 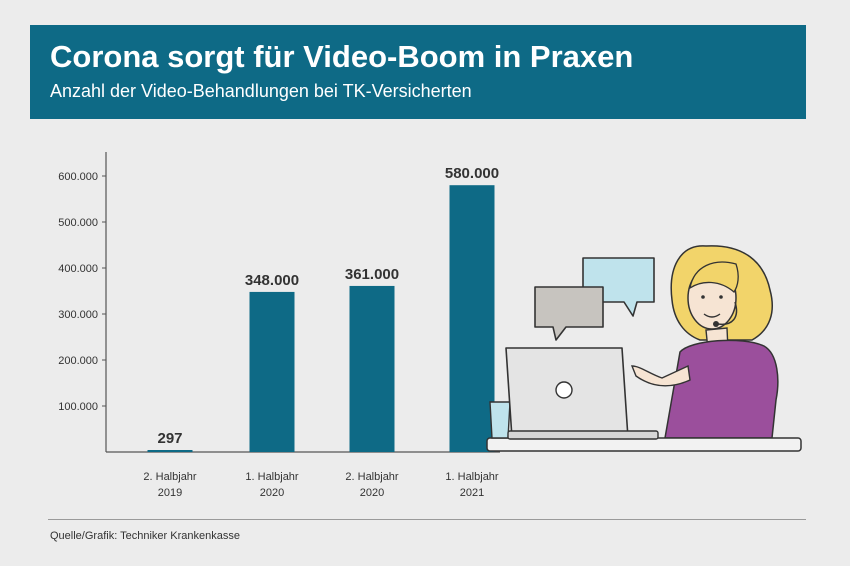 What do you see at coordinates (582, 393) in the screenshot?
I see `laptop-icon` at bounding box center [582, 393].